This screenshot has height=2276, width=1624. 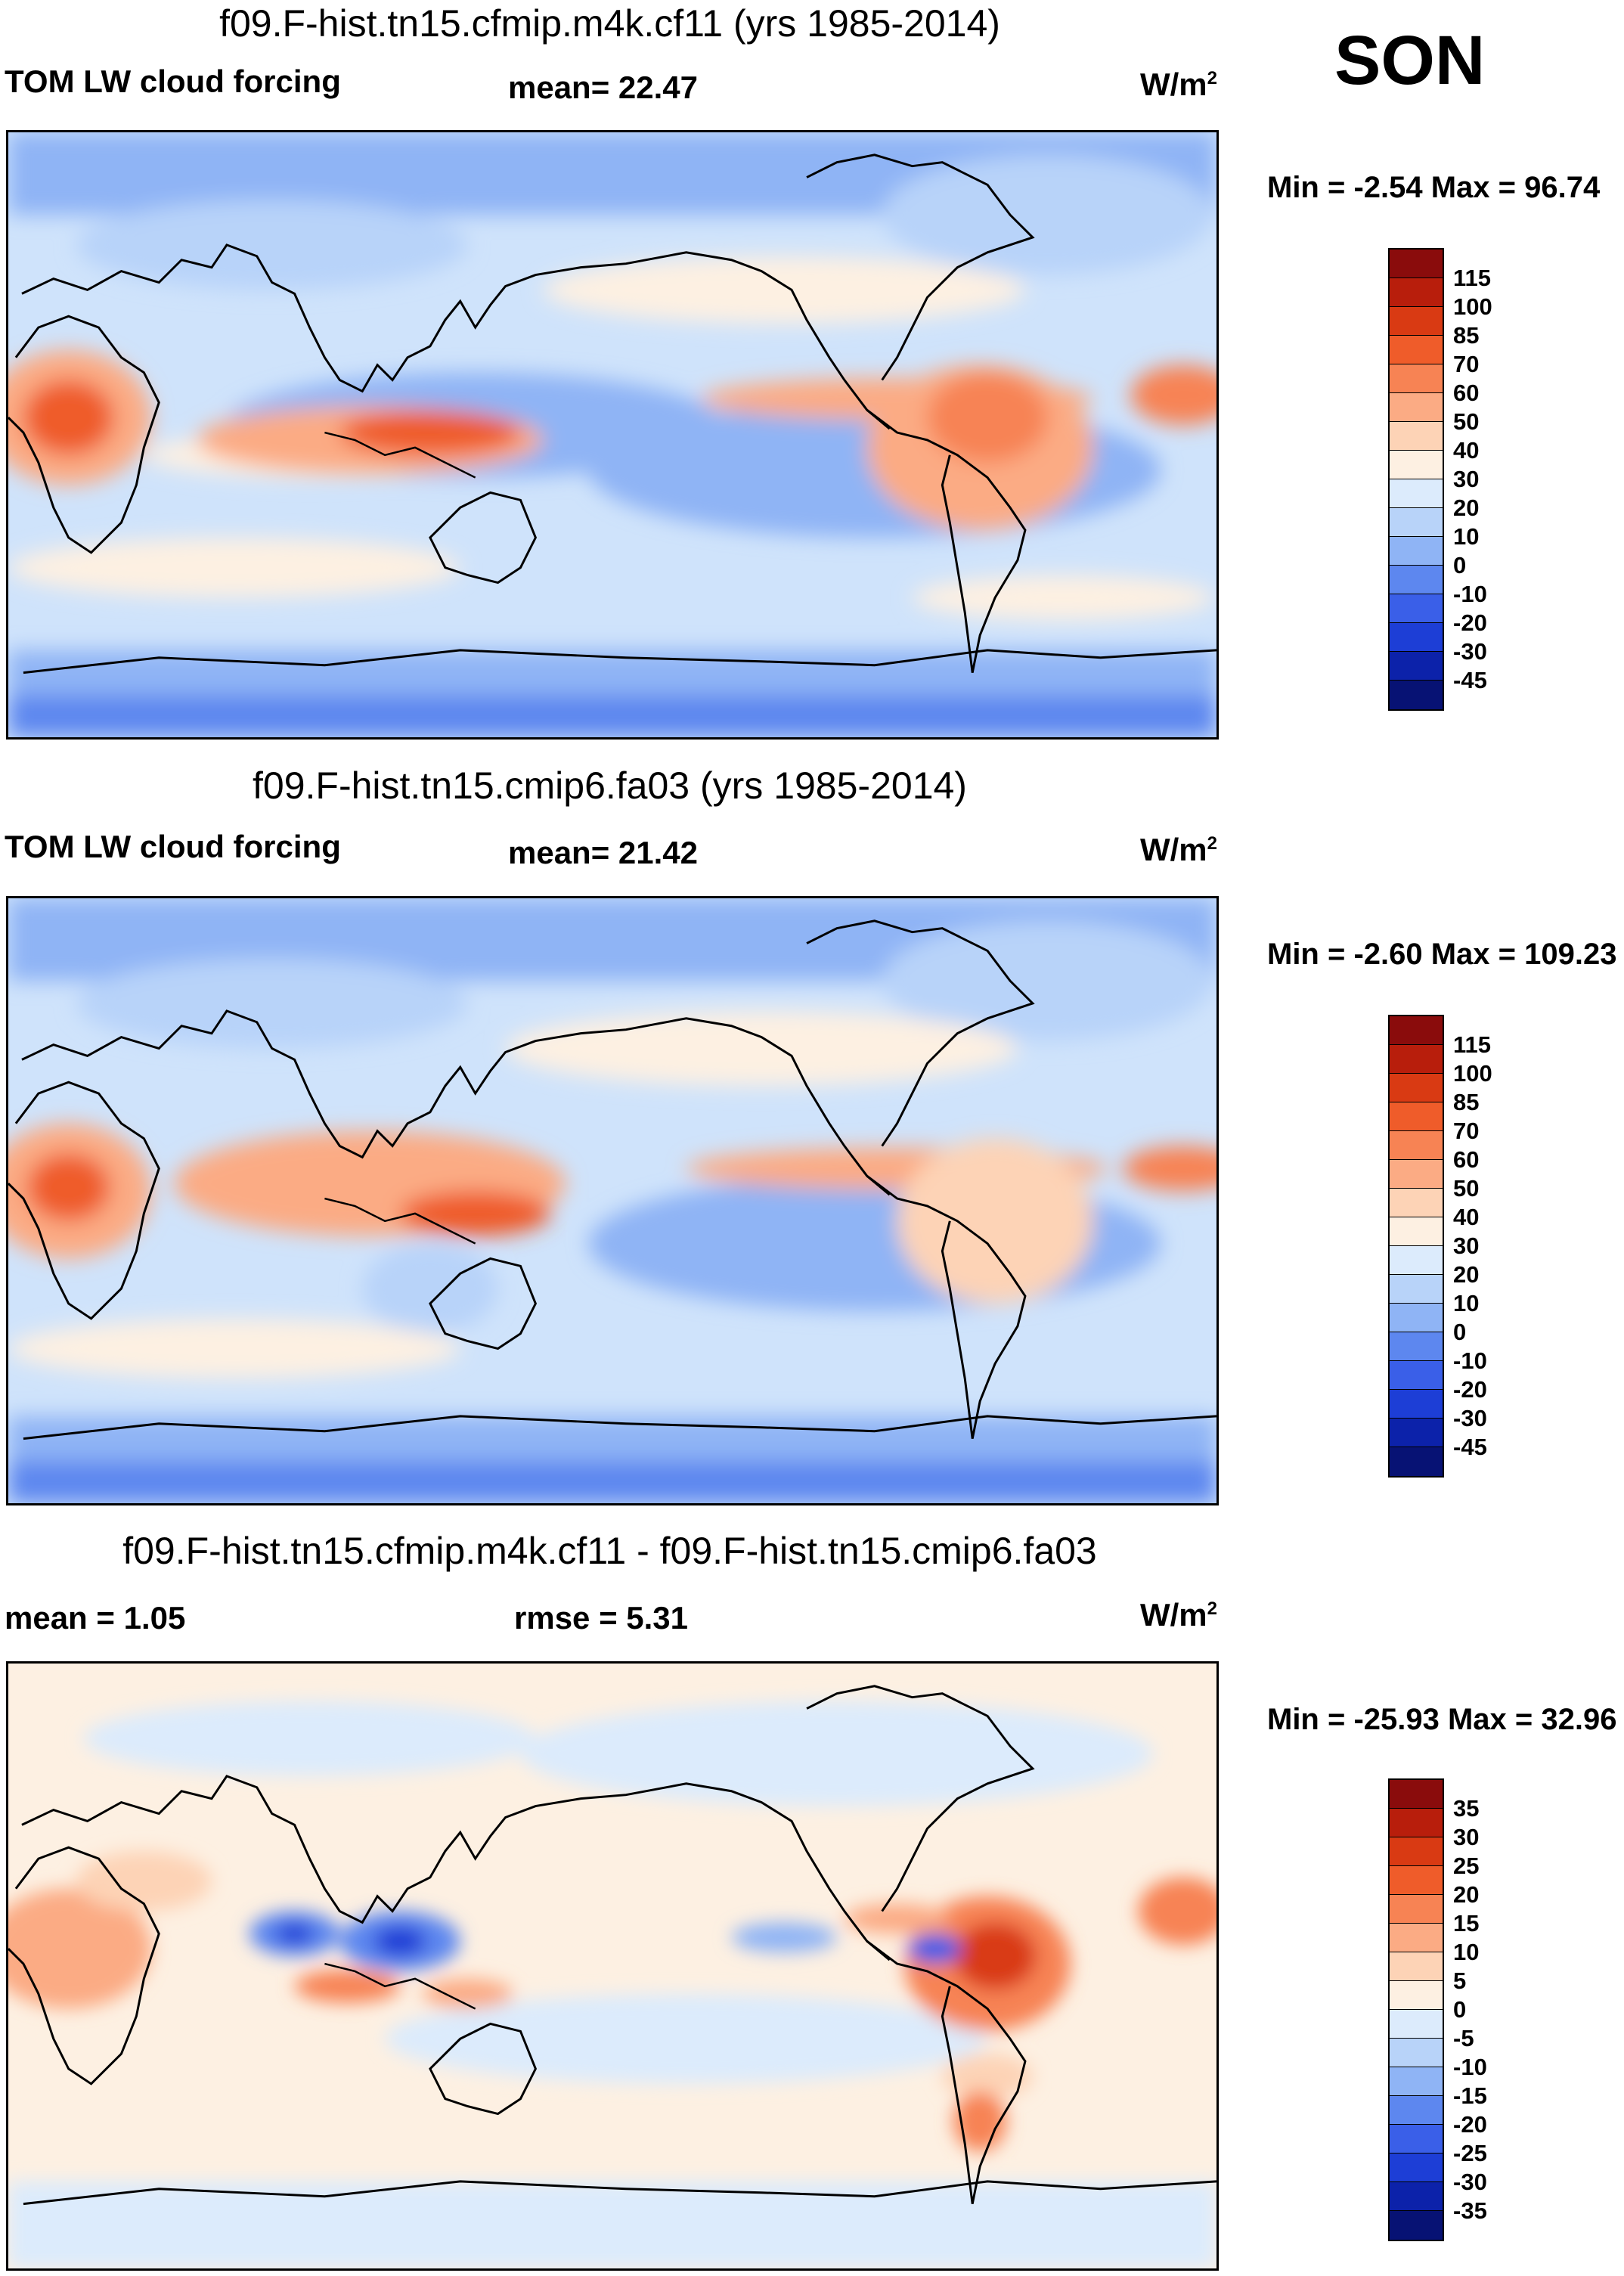 I want to click on colorbar-tick-label: 15, so click(x=1466, y=1923).